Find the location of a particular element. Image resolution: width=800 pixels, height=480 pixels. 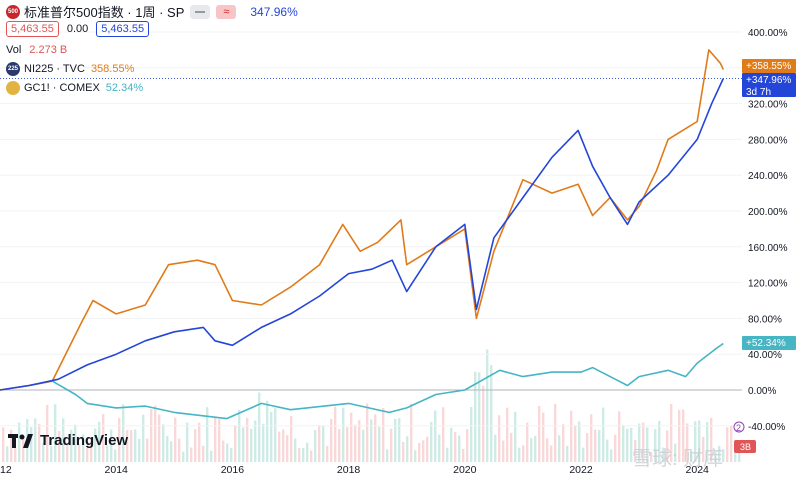

compare-row-ni225: 225 NI225 · TVC 358.55% is located at coordinates (70, 69).